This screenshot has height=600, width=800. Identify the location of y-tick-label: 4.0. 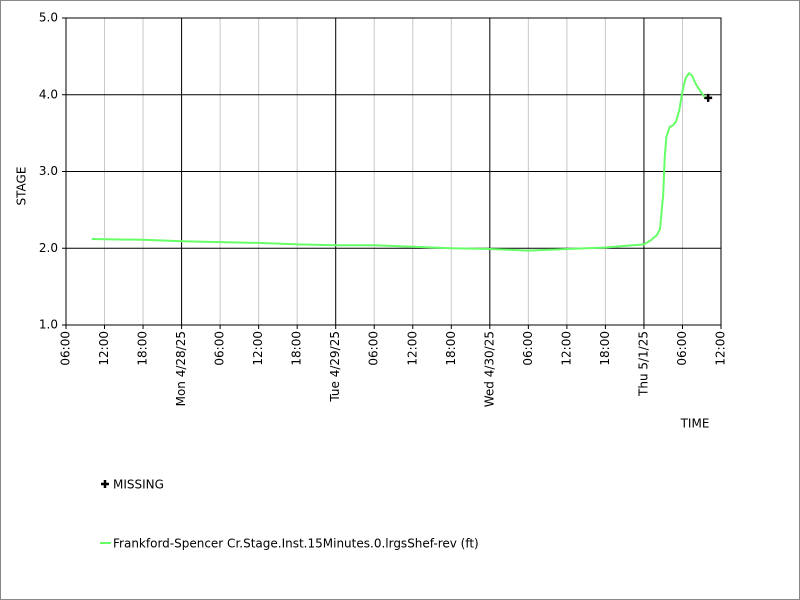
(48, 94).